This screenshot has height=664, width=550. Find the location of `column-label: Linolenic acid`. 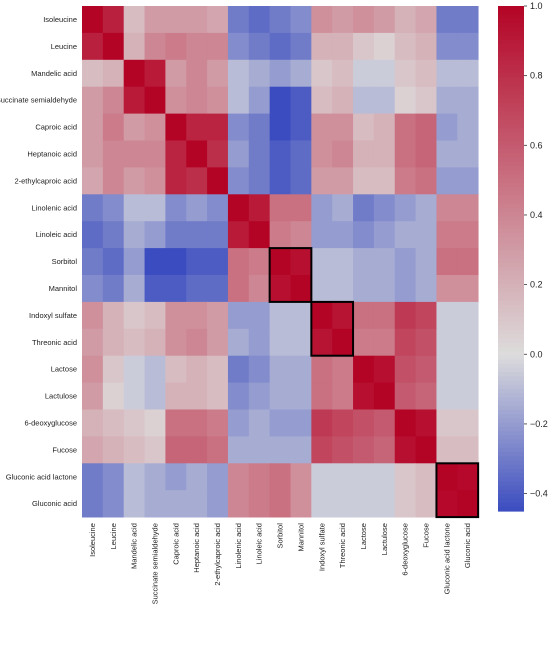

column-label: Linolenic acid is located at coordinates (238, 545).